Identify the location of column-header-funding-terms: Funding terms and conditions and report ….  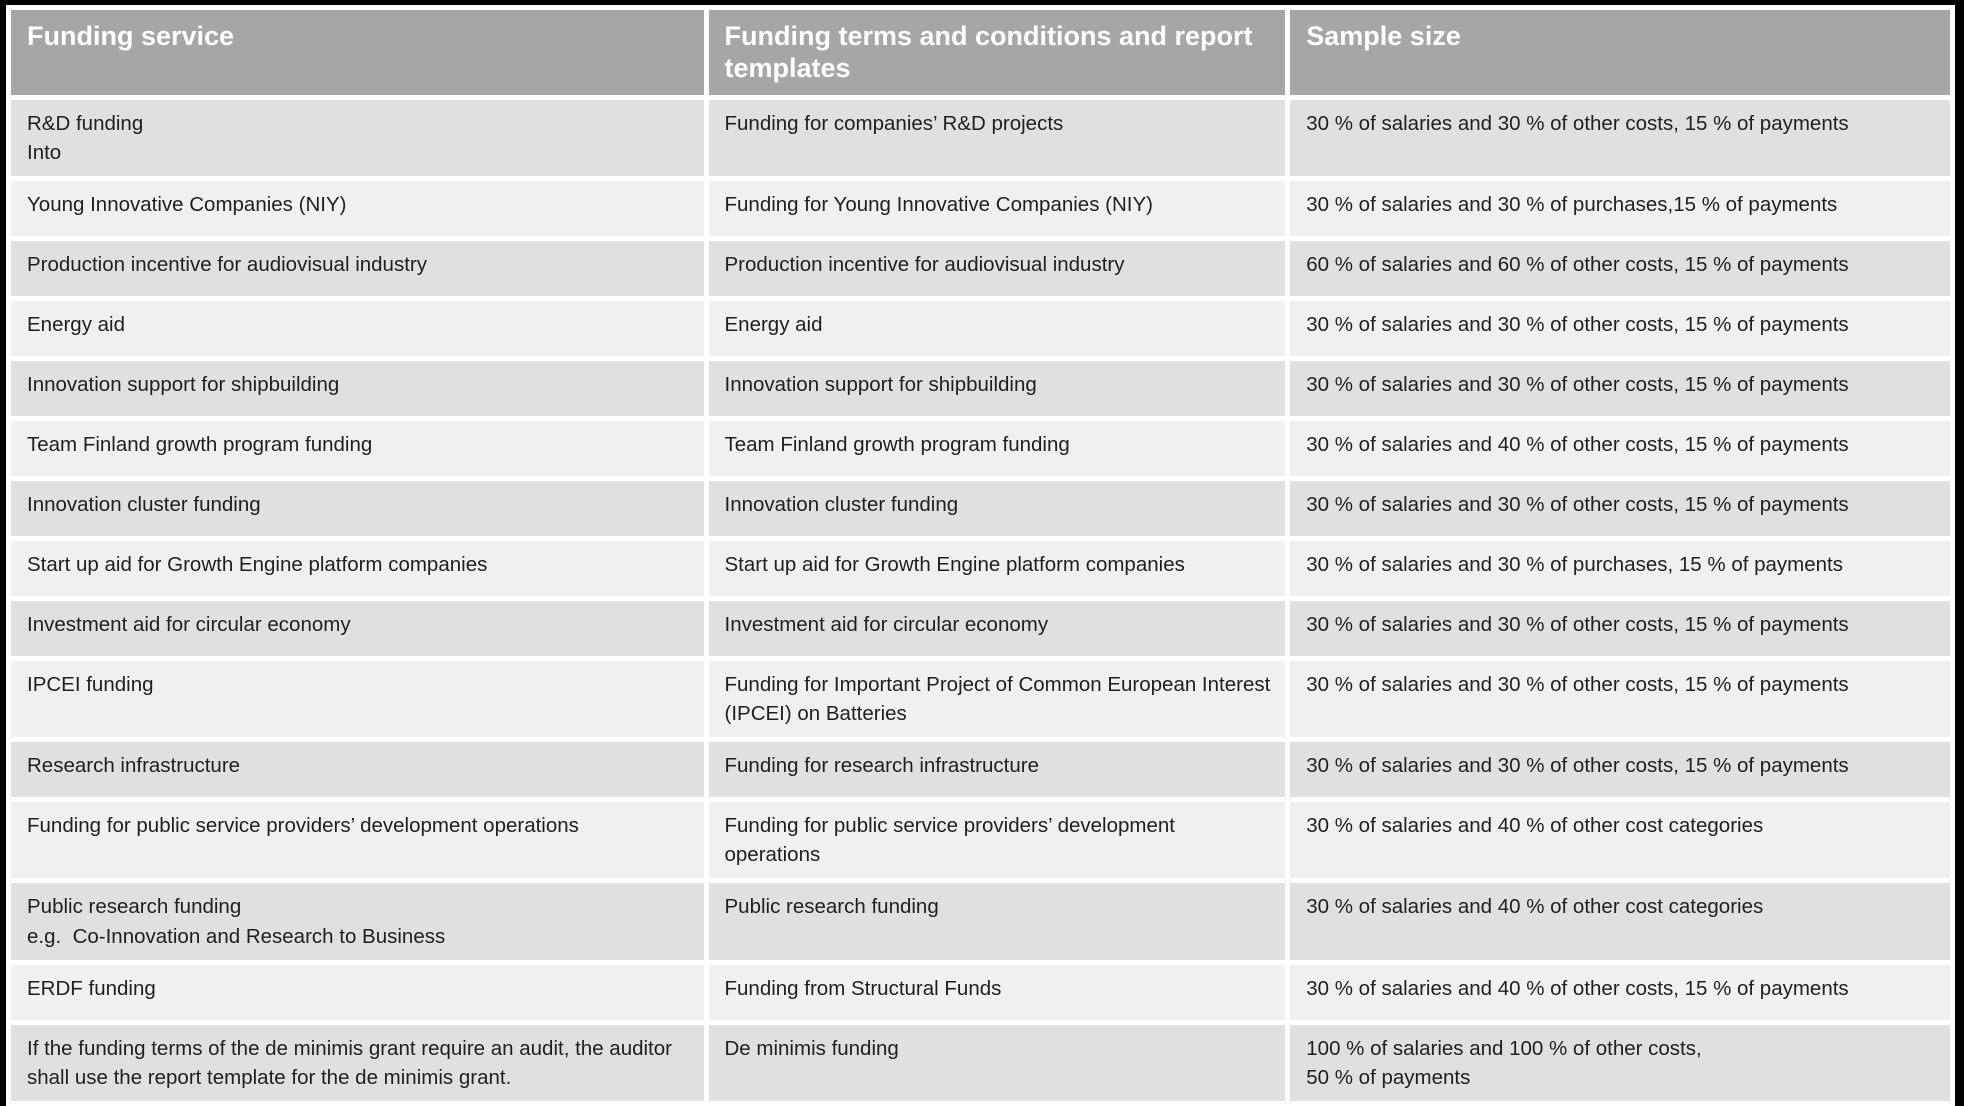
(997, 52).